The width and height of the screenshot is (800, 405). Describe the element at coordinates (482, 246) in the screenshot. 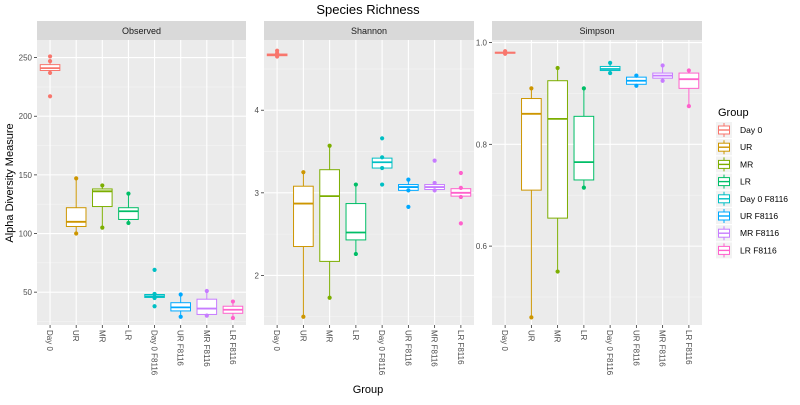

I see `y-tick-label: 0.6` at that location.